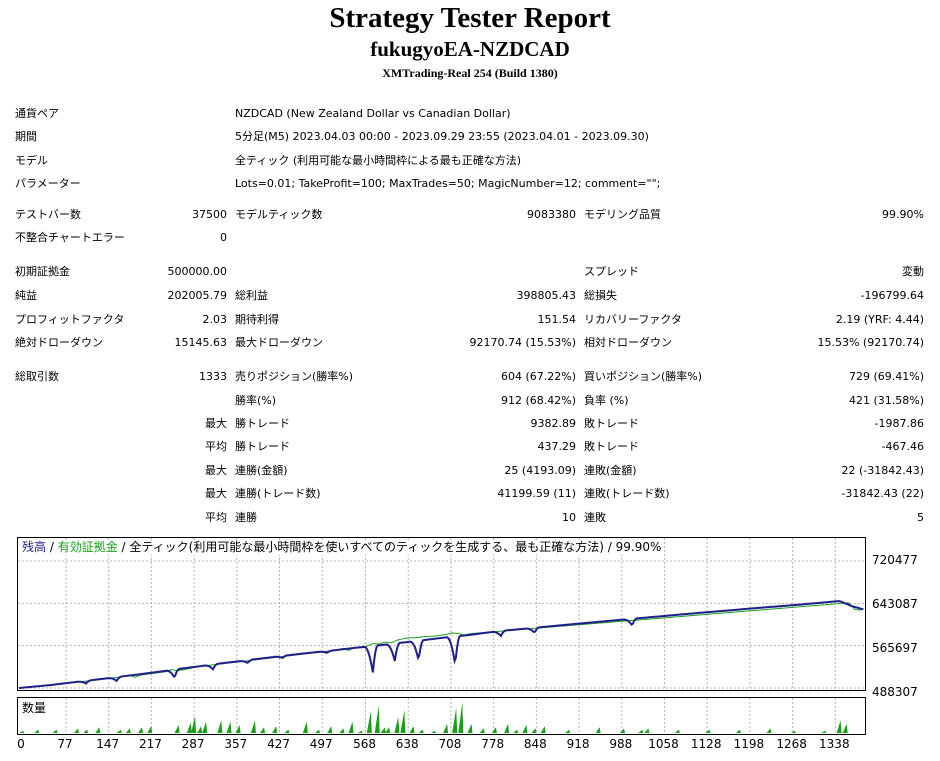 The height and width of the screenshot is (761, 940). I want to click on model-label: モデル, so click(31, 160).